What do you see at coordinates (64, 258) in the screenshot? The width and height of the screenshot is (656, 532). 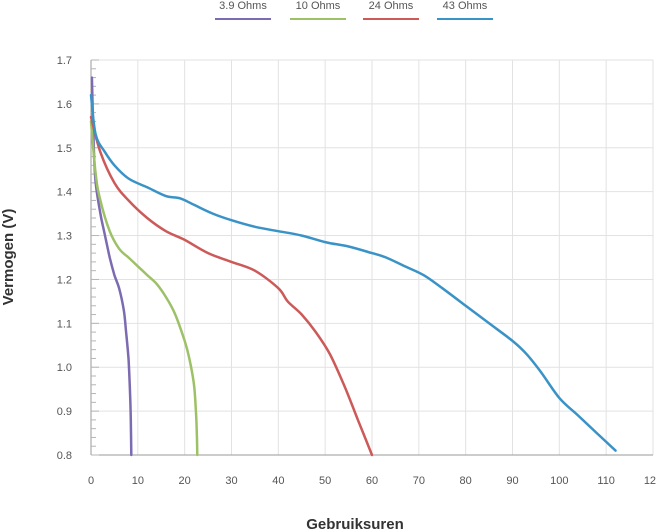 I see `y-tick-labels: 0.8 0.9 1.0 1.1 1.2 1.3 1.4 1.5 1.6 1.7` at bounding box center [64, 258].